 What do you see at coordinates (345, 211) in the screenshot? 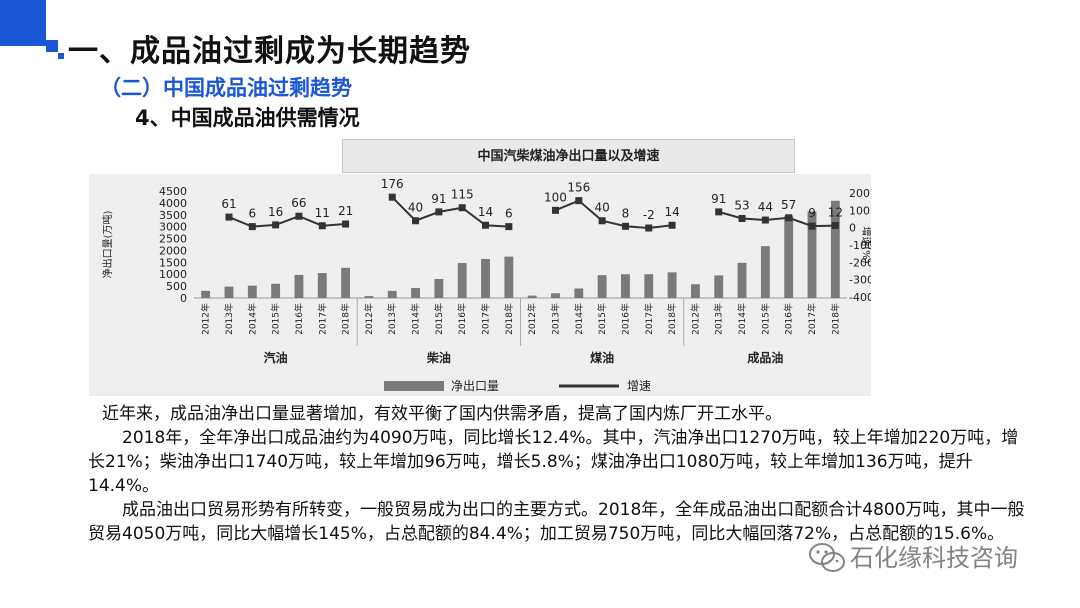
I see `growth-data-label: 21` at bounding box center [345, 211].